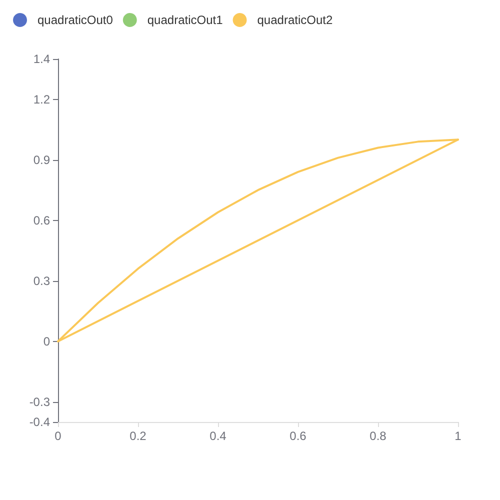  I want to click on y-tick-label: 0.3, so click(41, 281).